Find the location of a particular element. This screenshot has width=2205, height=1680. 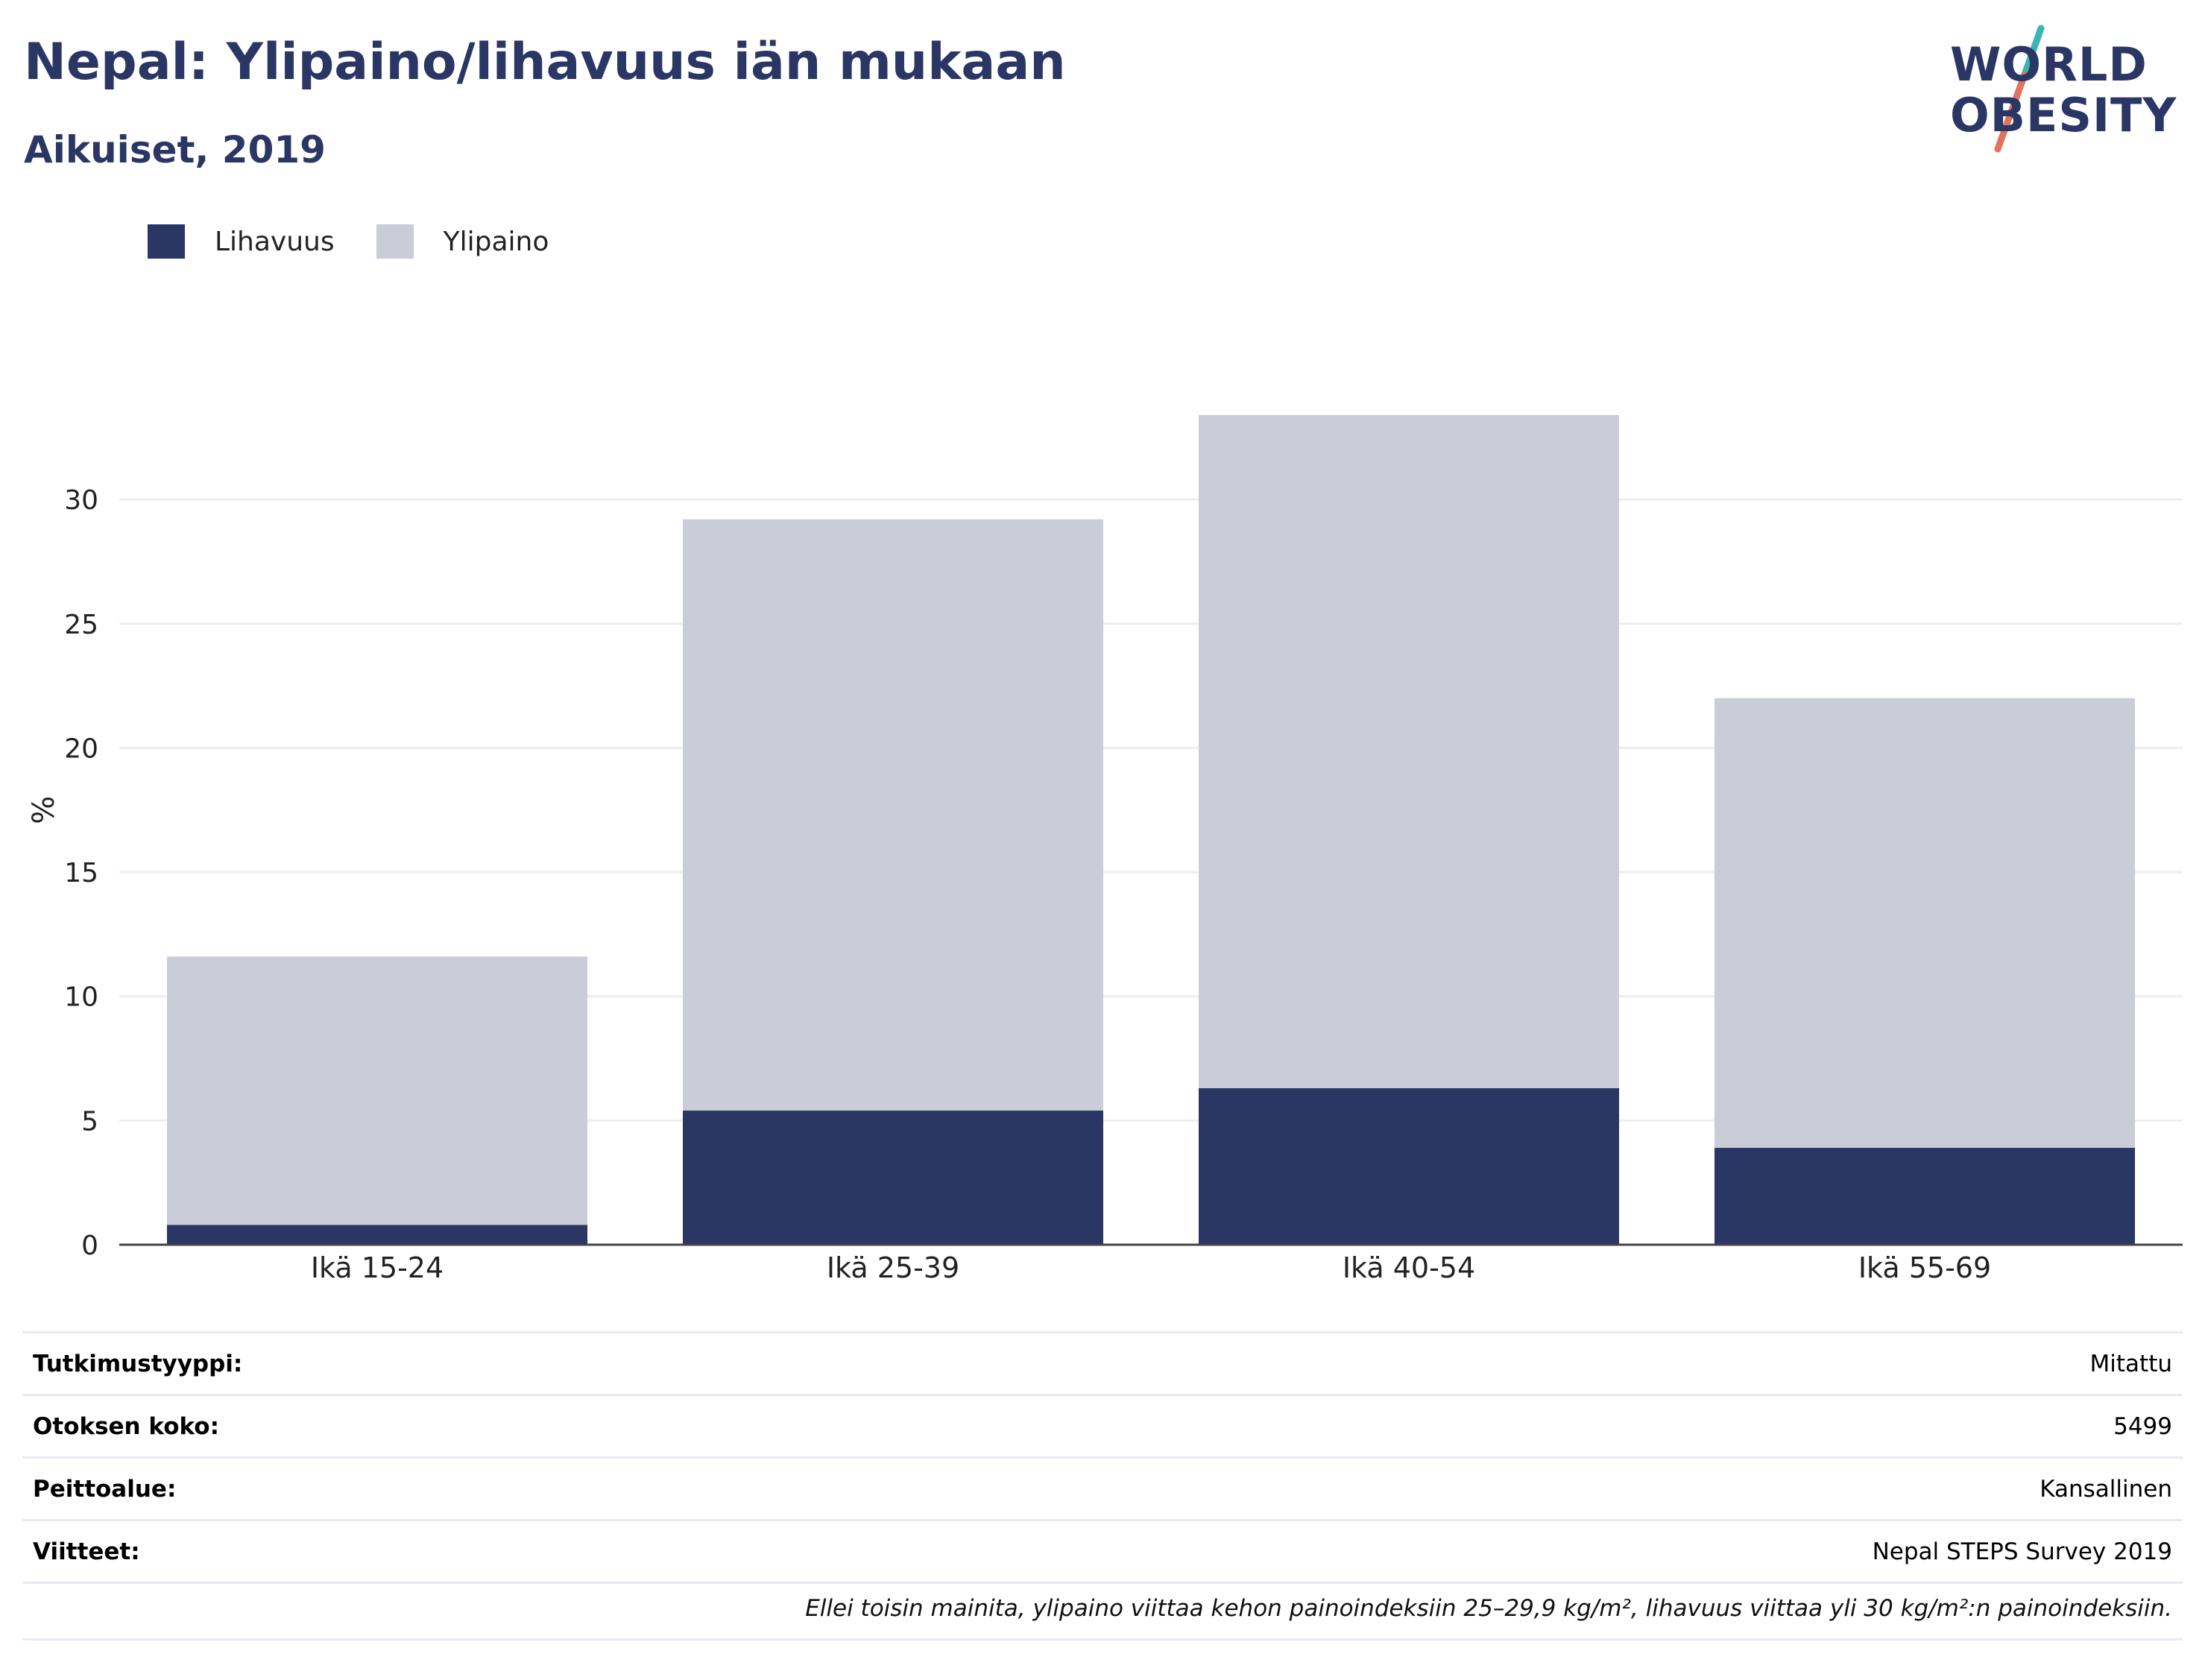

info-key: Tutkimustyyppi: is located at coordinates (474, 1363).